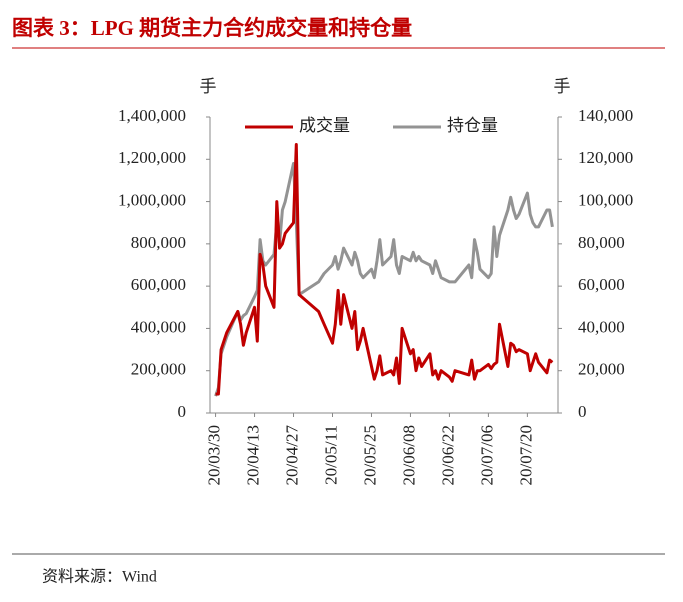 The height and width of the screenshot is (602, 683). Describe the element at coordinates (324, 125) in the screenshot. I see `legend-label: 成交量` at that location.